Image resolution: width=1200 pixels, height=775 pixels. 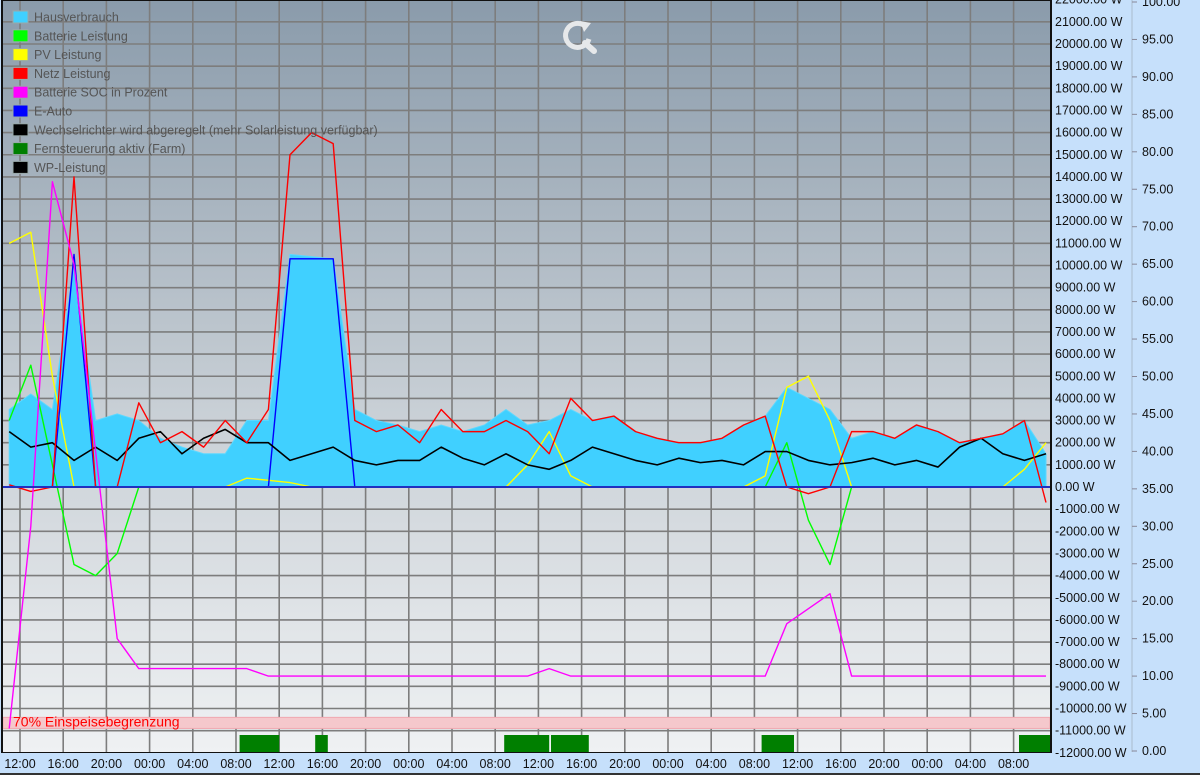 What do you see at coordinates (1085, 376) in the screenshot?
I see `y-tick-label: 5000.00 W` at bounding box center [1085, 376].